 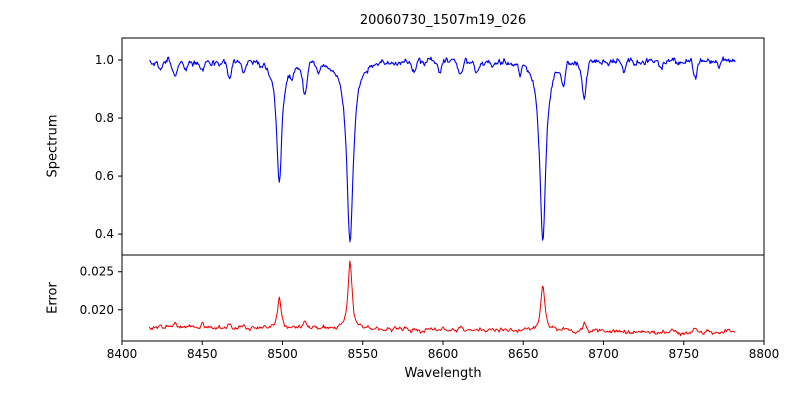 What do you see at coordinates (97, 272) in the screenshot?
I see `error-y-tick-label: 0.025` at bounding box center [97, 272].